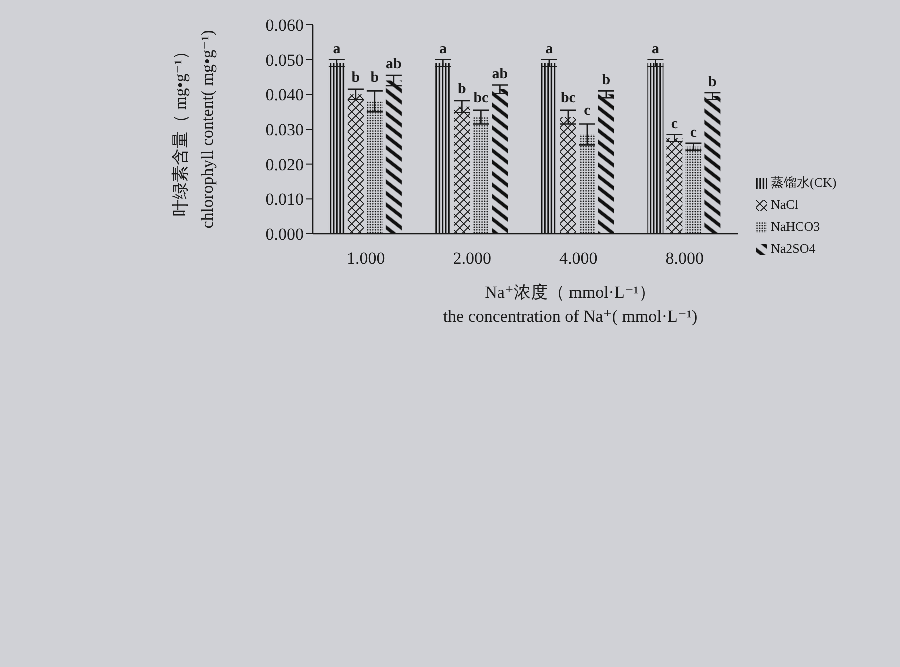 Image resolution: width=900 pixels, height=667 pixels. I want to click on y-axis-title: 叶绿素含量（ mg•g⁻¹） chlorophyll content( mg•g⁻¹), so click(194, 129).